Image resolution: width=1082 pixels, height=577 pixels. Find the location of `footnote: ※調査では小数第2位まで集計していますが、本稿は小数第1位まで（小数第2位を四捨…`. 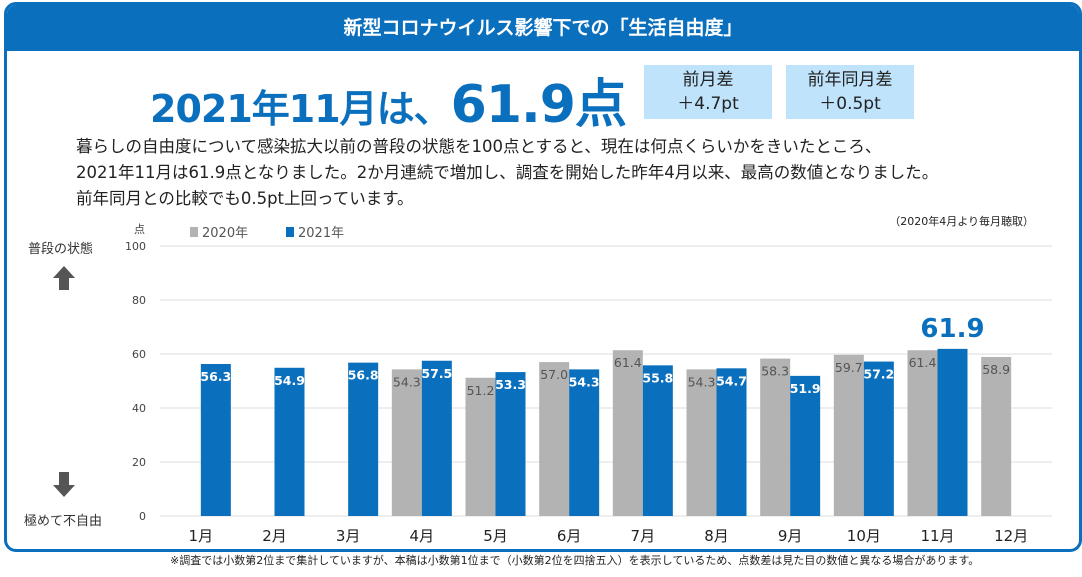

footnote: ※調査では小数第2位まで集計していますが、本稿は小数第1位まで（小数第2位を四捨… is located at coordinates (575, 560).